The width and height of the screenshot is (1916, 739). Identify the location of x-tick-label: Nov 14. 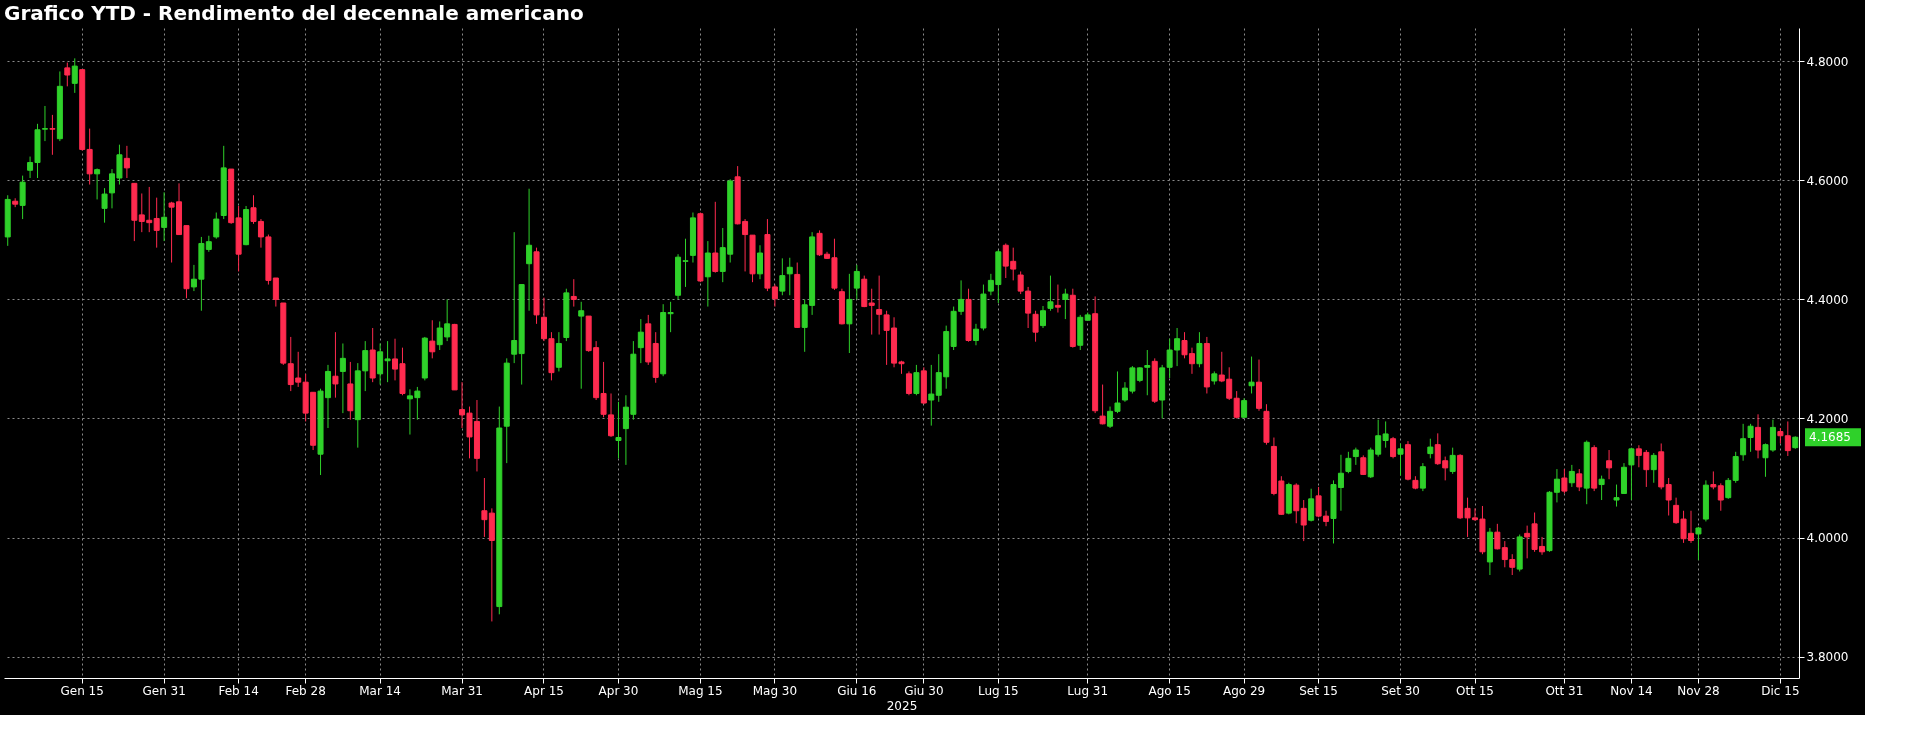
(1631, 690).